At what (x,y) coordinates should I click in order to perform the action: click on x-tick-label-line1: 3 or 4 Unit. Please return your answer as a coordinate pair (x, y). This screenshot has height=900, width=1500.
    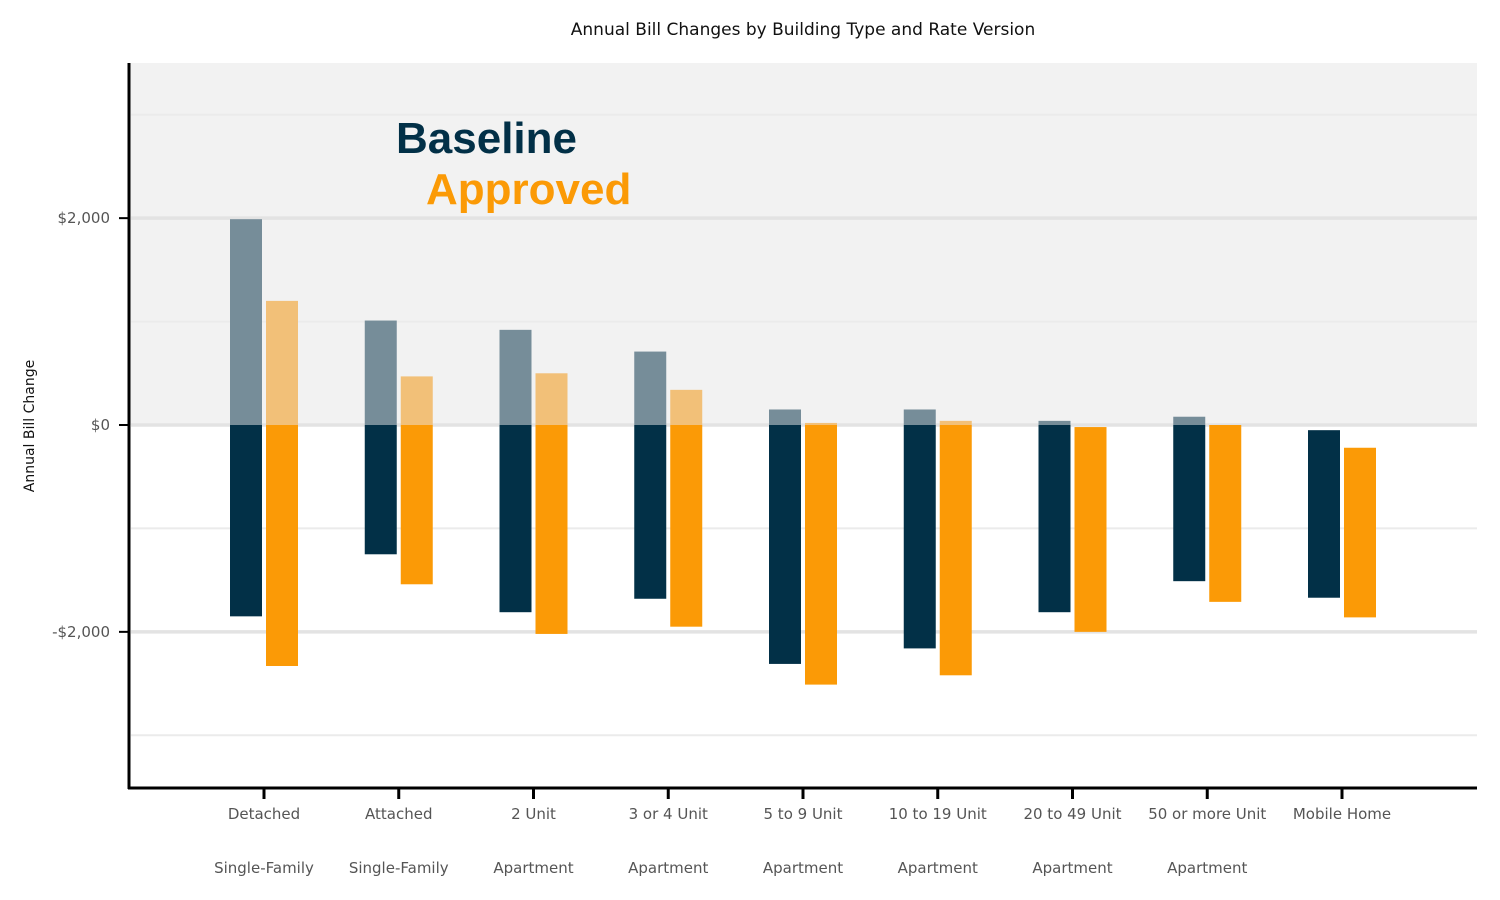
    Looking at the image, I should click on (668, 814).